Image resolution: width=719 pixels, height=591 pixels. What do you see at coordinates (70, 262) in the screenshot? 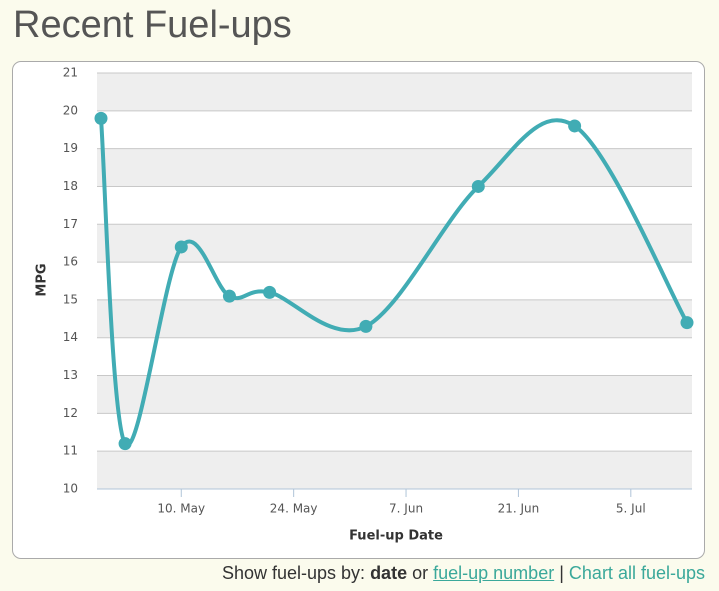
I see `y-tick-label: 16` at bounding box center [70, 262].